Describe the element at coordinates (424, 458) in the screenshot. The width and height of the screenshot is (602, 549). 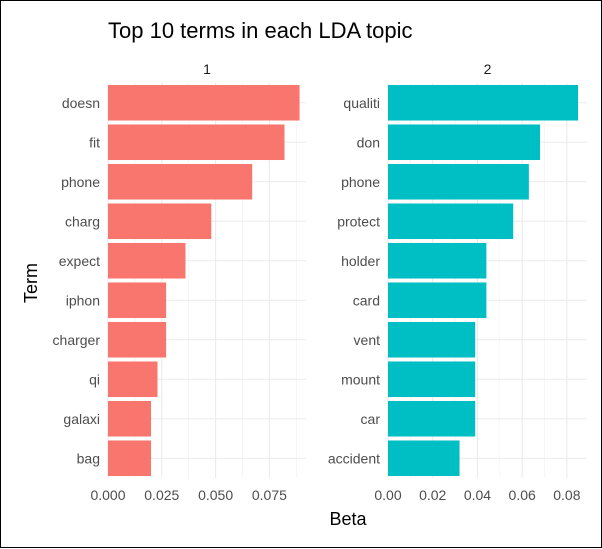
I see `bar-accident` at that location.